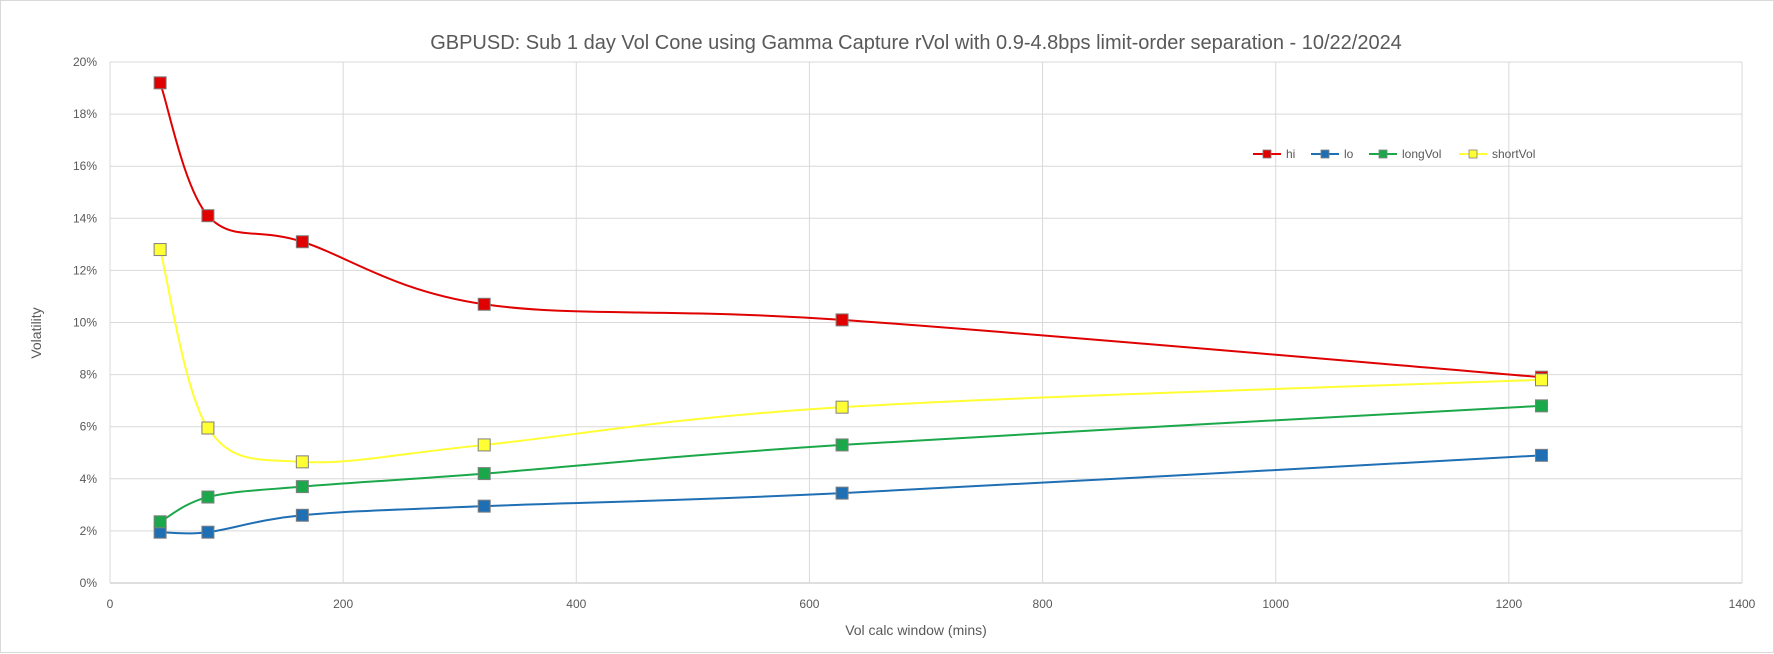 Image resolution: width=1774 pixels, height=654 pixels. Describe the element at coordinates (85, 114) in the screenshot. I see `y-tick-label: 18%` at that location.